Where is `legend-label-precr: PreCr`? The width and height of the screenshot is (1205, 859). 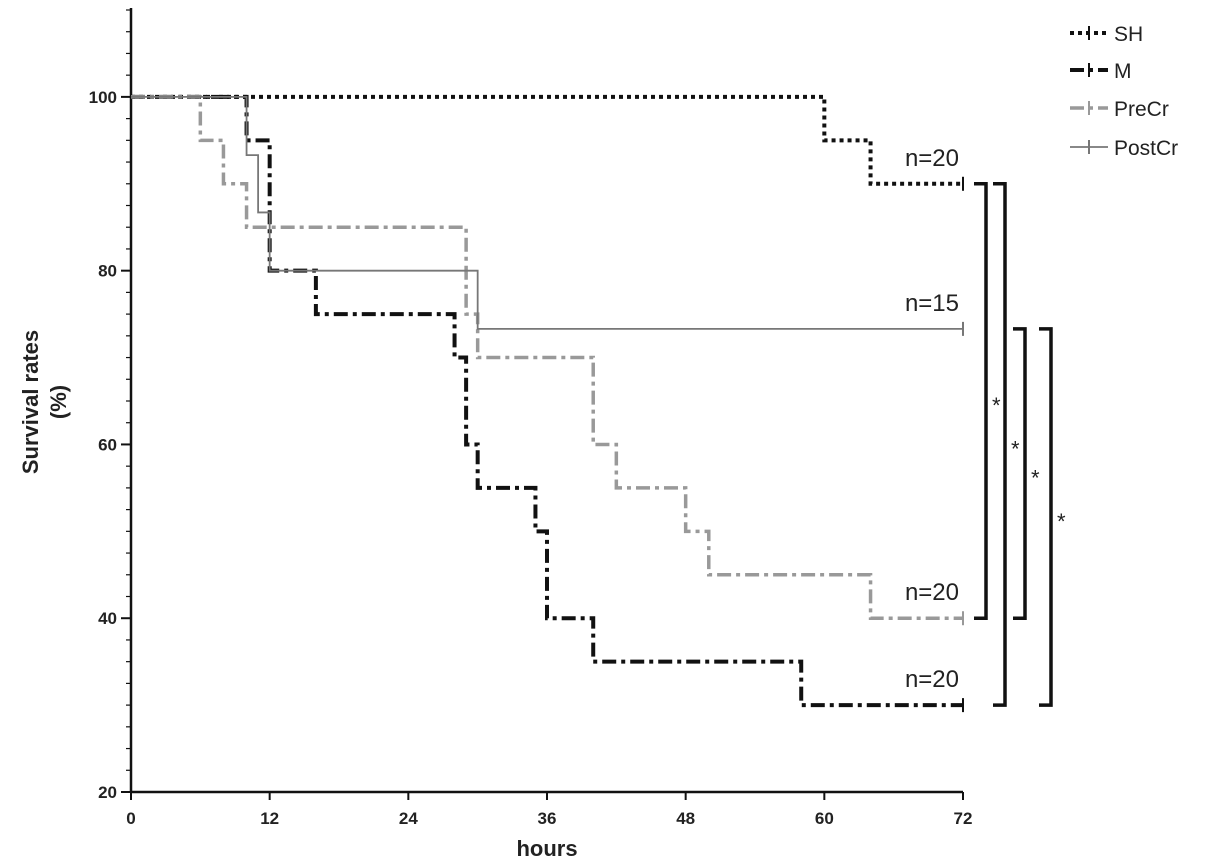
legend-label-precr: PreCr is located at coordinates (1141, 109).